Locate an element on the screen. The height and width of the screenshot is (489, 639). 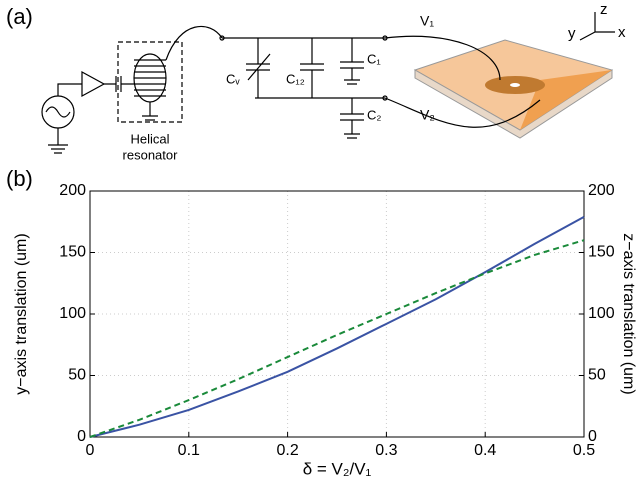
capacitor-label: C₁₂ is located at coordinates (295, 78).